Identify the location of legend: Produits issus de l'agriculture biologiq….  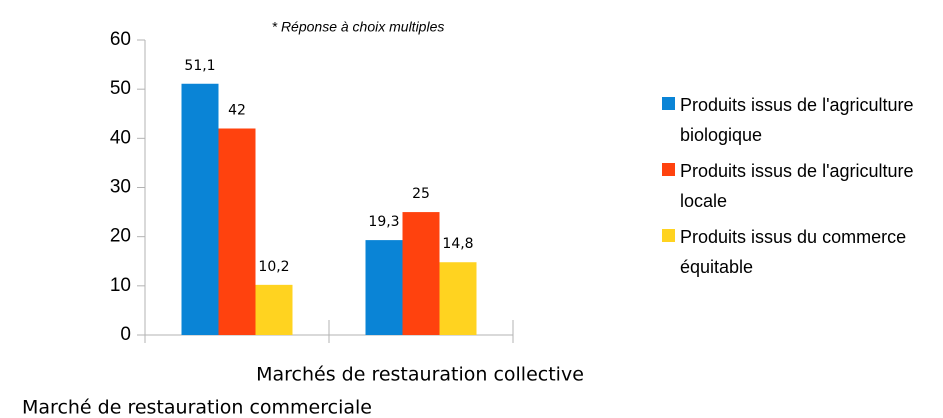
(802, 189).